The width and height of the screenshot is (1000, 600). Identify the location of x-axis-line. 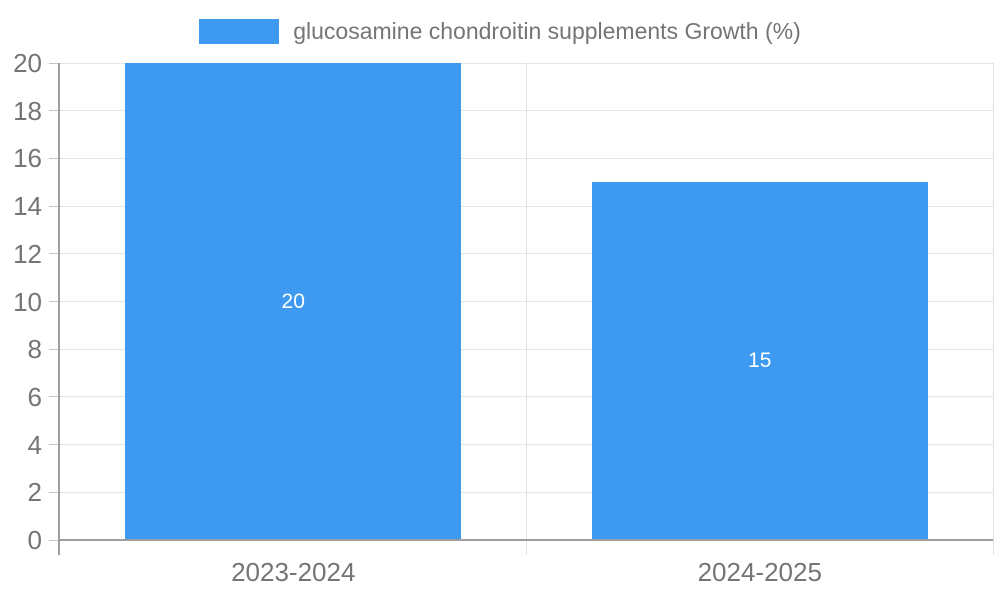
(525, 540).